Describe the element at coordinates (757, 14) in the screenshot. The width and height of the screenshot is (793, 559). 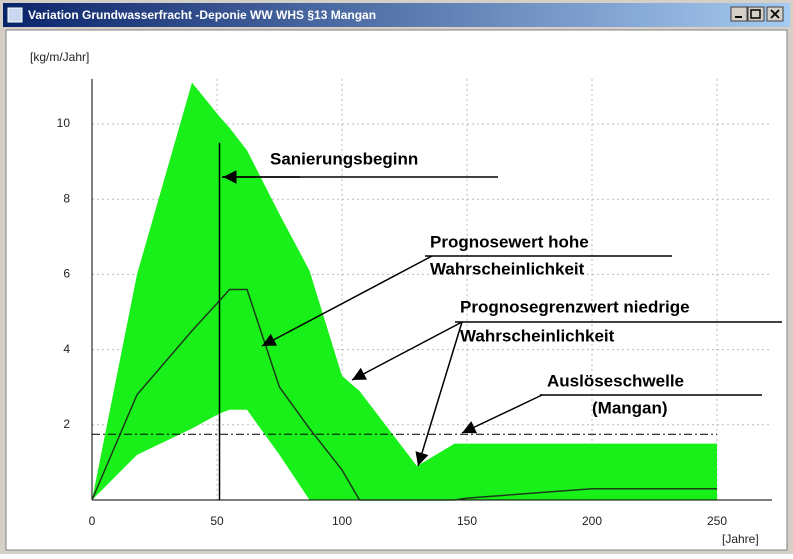
I see `window-buttons` at that location.